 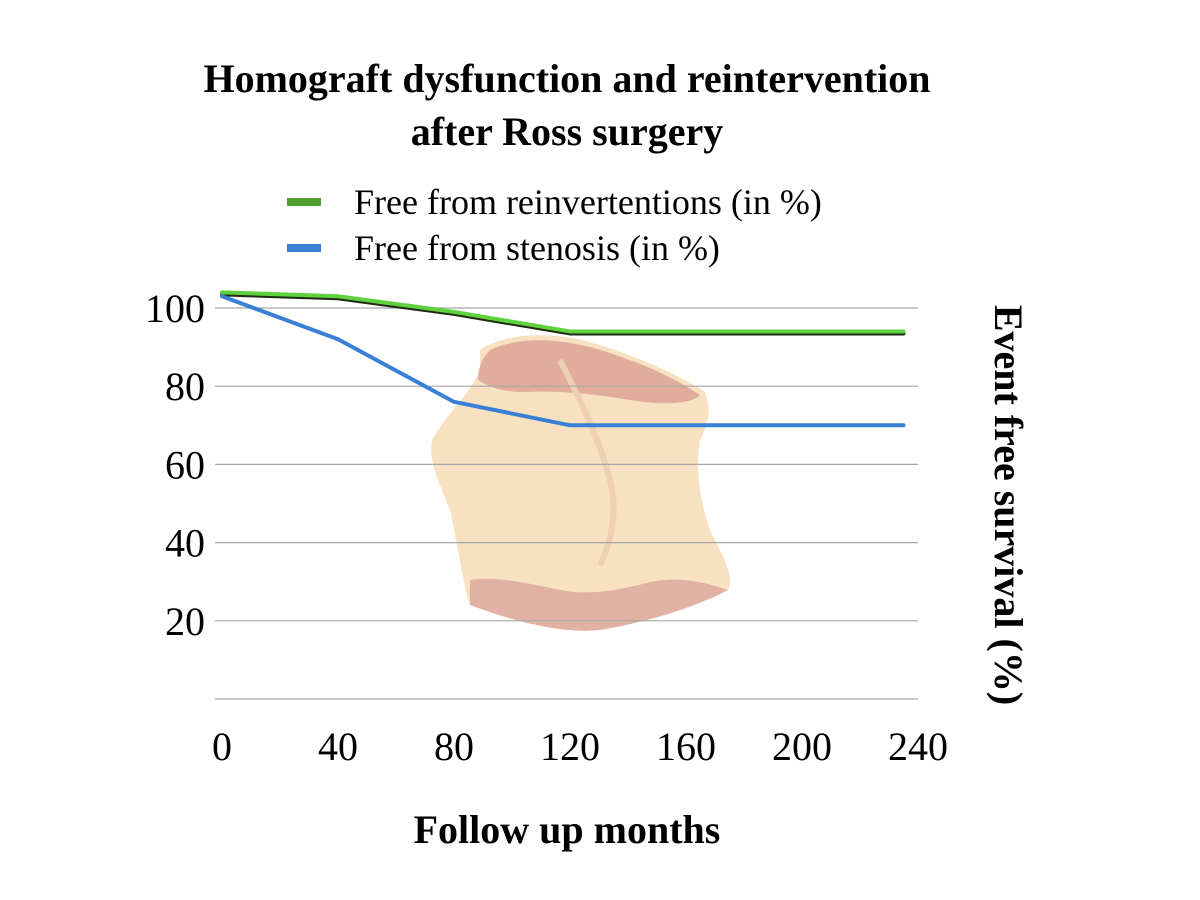 What do you see at coordinates (566, 78) in the screenshot?
I see `chart-title-line-1: Homograft dysfunction and reintervention` at bounding box center [566, 78].